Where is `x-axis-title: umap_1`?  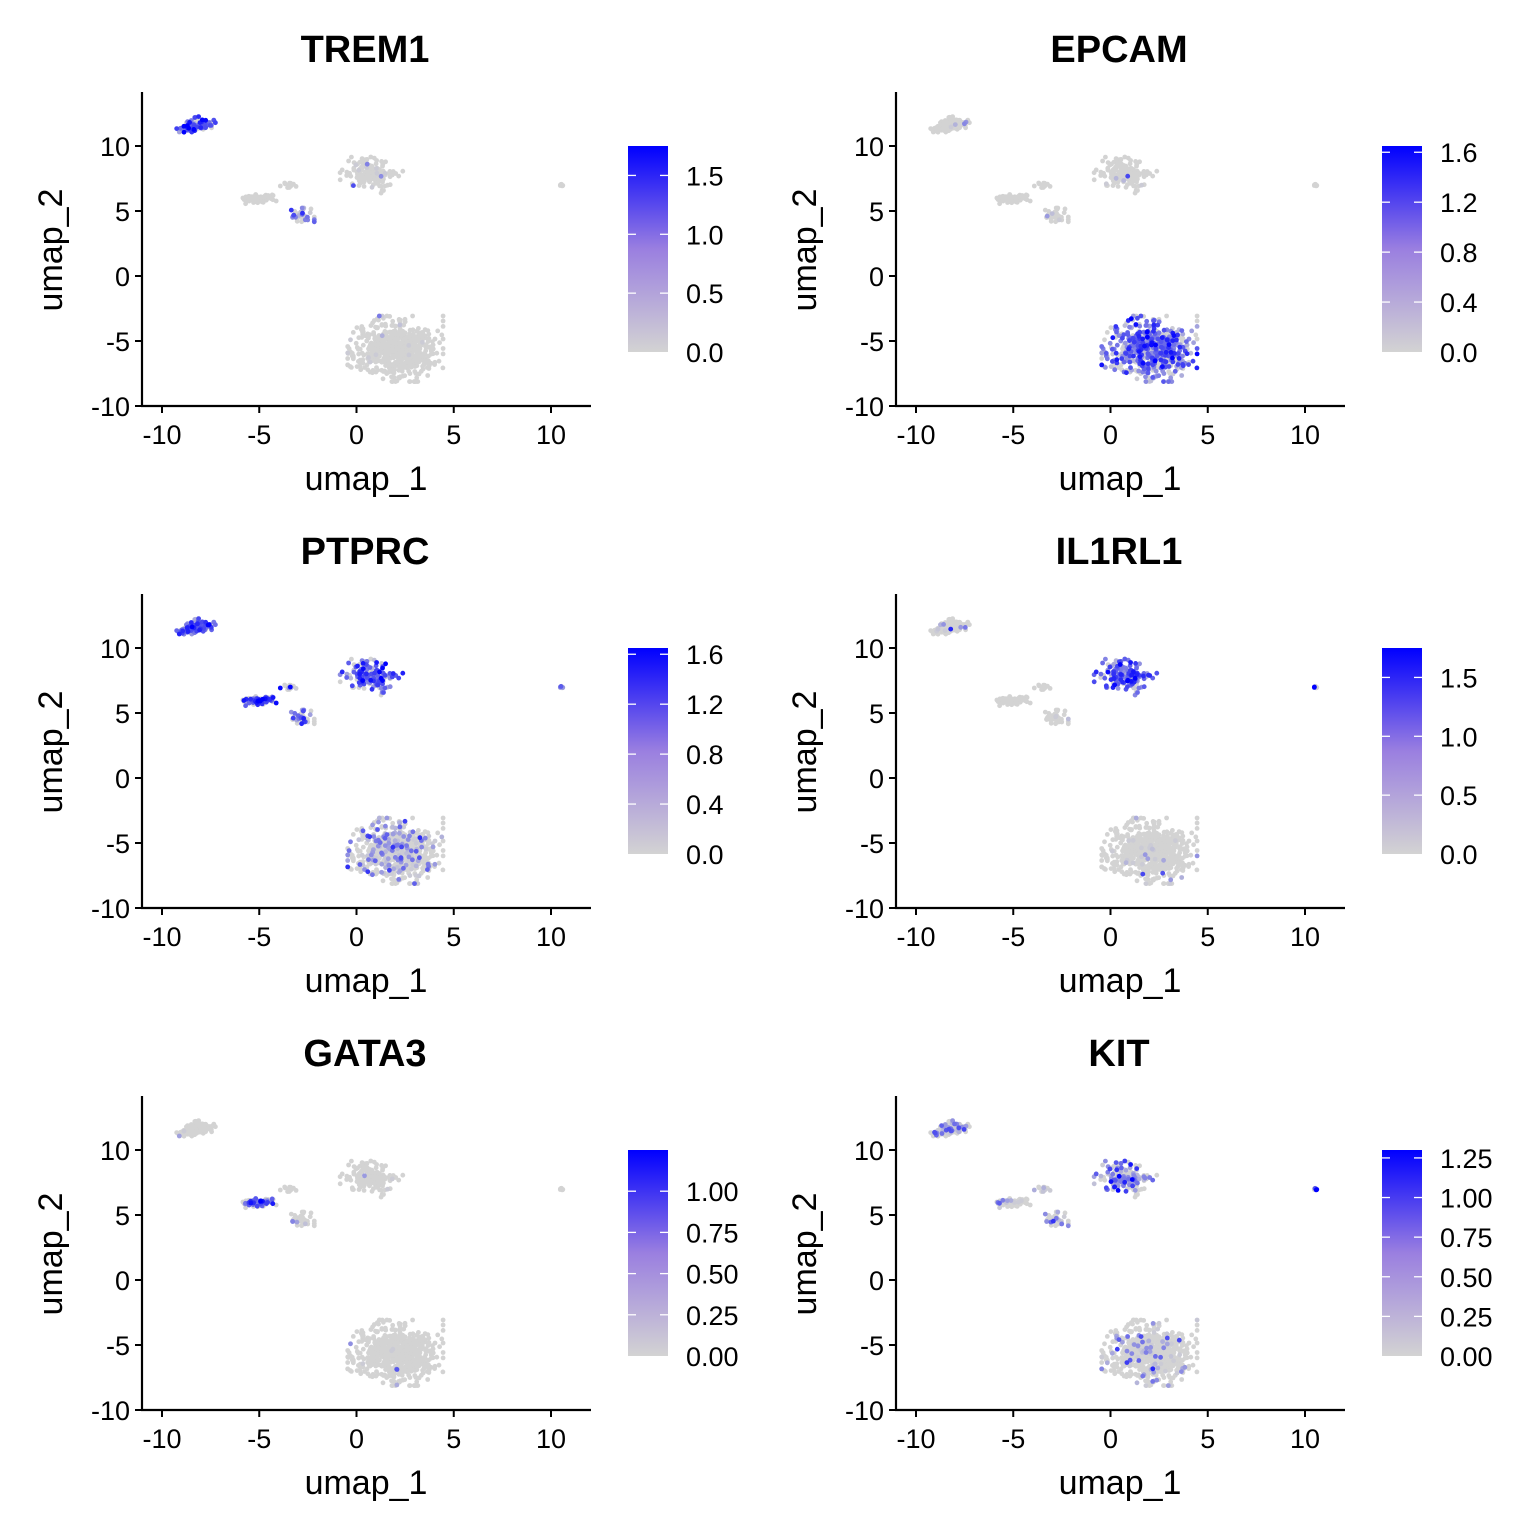 x-axis-title: umap_1 is located at coordinates (1120, 981).